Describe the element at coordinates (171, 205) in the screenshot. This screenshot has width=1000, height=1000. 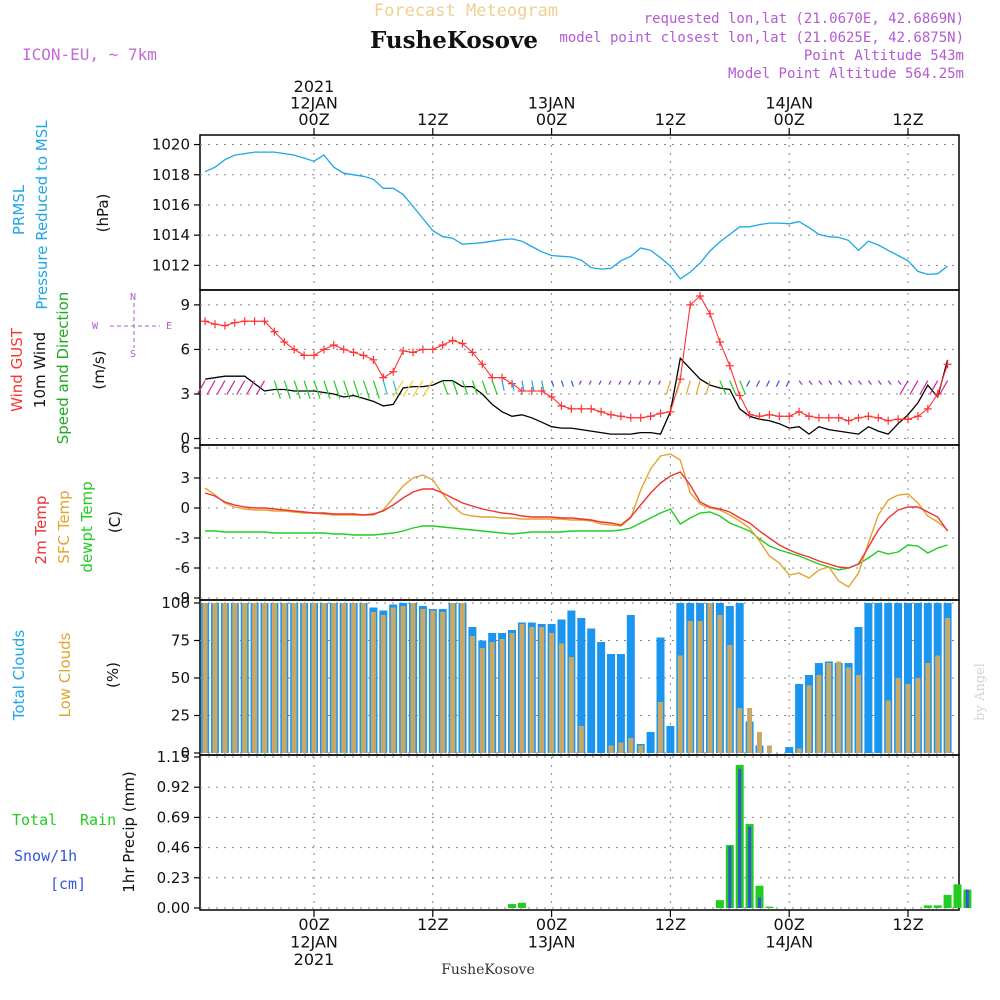
I see `y-tick-label: 1016` at that location.